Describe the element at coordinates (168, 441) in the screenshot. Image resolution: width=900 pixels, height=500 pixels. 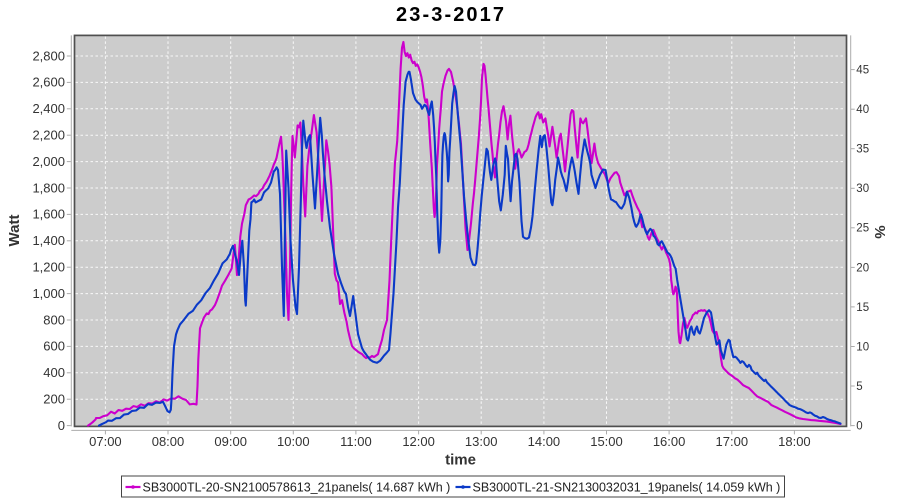
I see `svg-text: 08:00` at that location.